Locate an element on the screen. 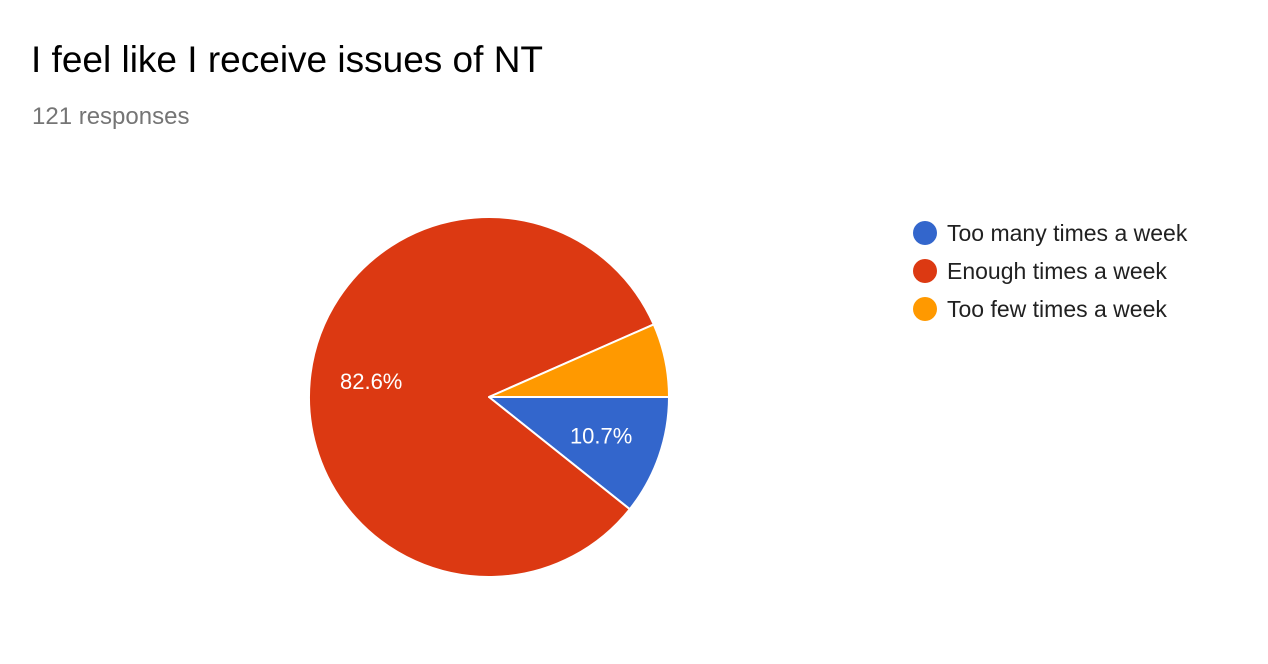  legend-item-1: Enough times a week is located at coordinates (1050, 271).